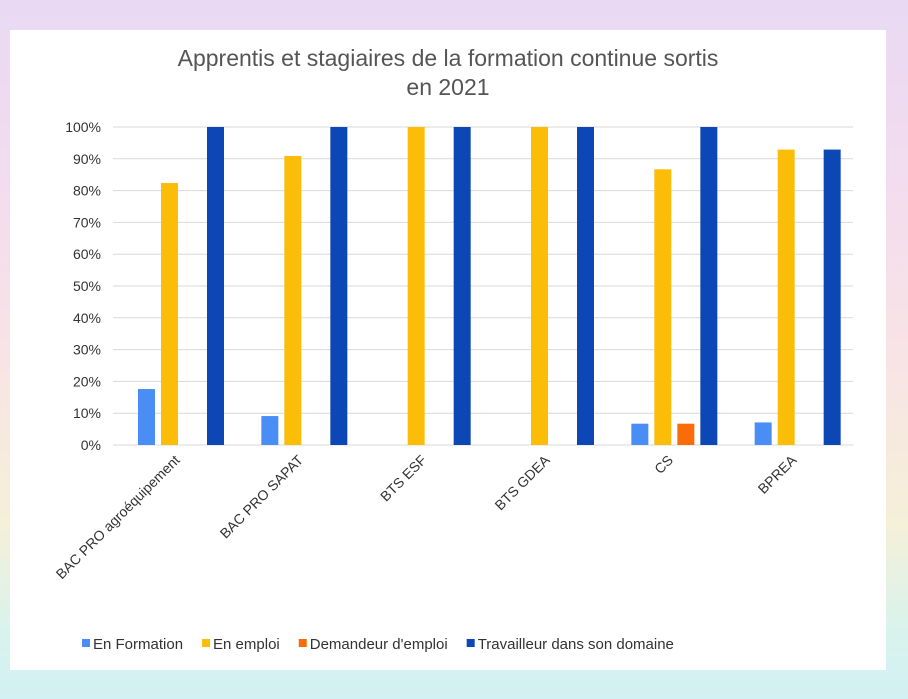 Image resolution: width=908 pixels, height=699 pixels. Describe the element at coordinates (663, 464) in the screenshot. I see `x-tick-label: CS` at that location.